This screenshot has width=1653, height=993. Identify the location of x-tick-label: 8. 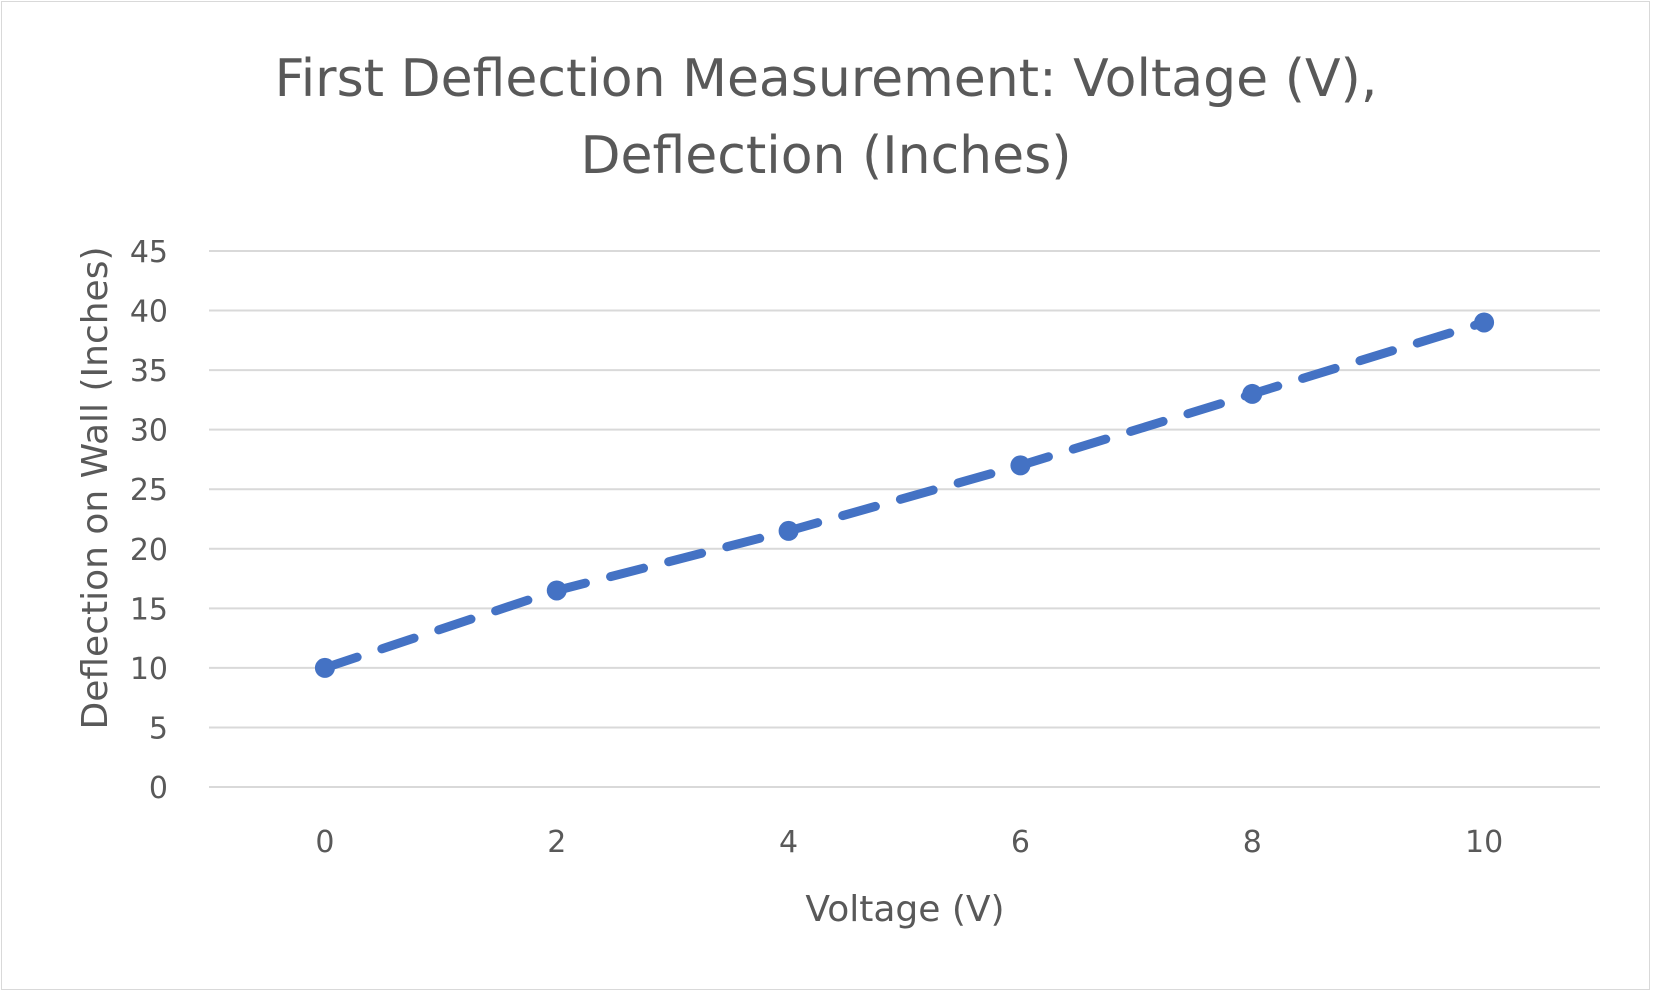
(1252, 842).